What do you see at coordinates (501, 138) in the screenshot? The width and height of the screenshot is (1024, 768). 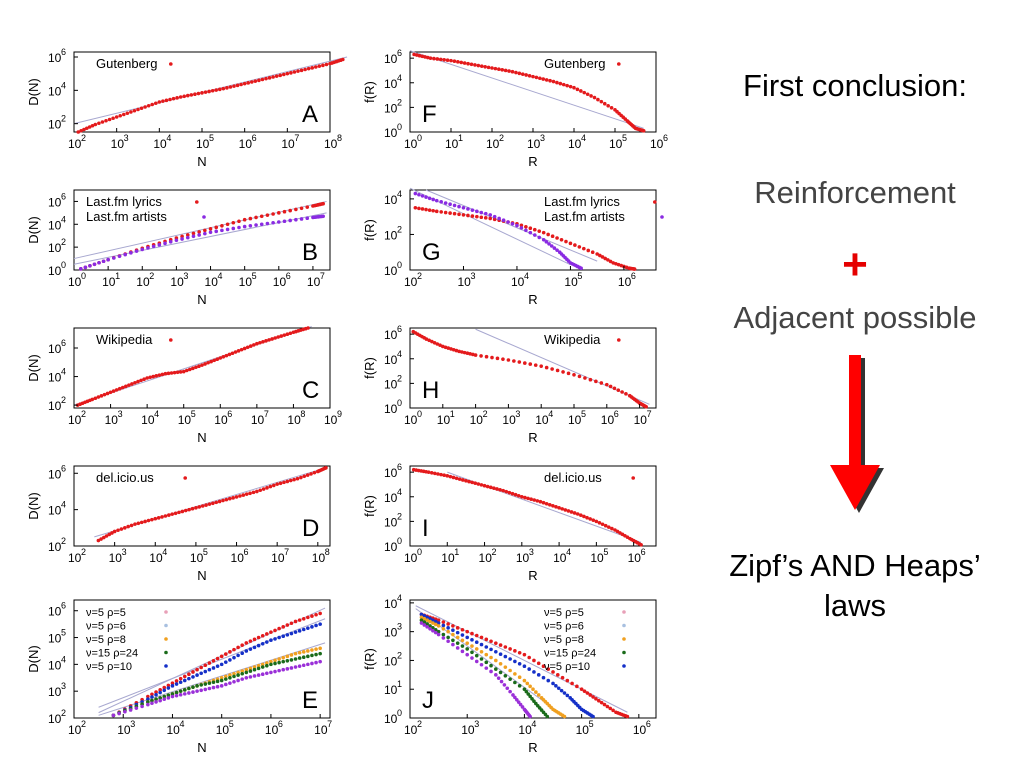 I see `x-tick-exponent: 2` at bounding box center [501, 138].